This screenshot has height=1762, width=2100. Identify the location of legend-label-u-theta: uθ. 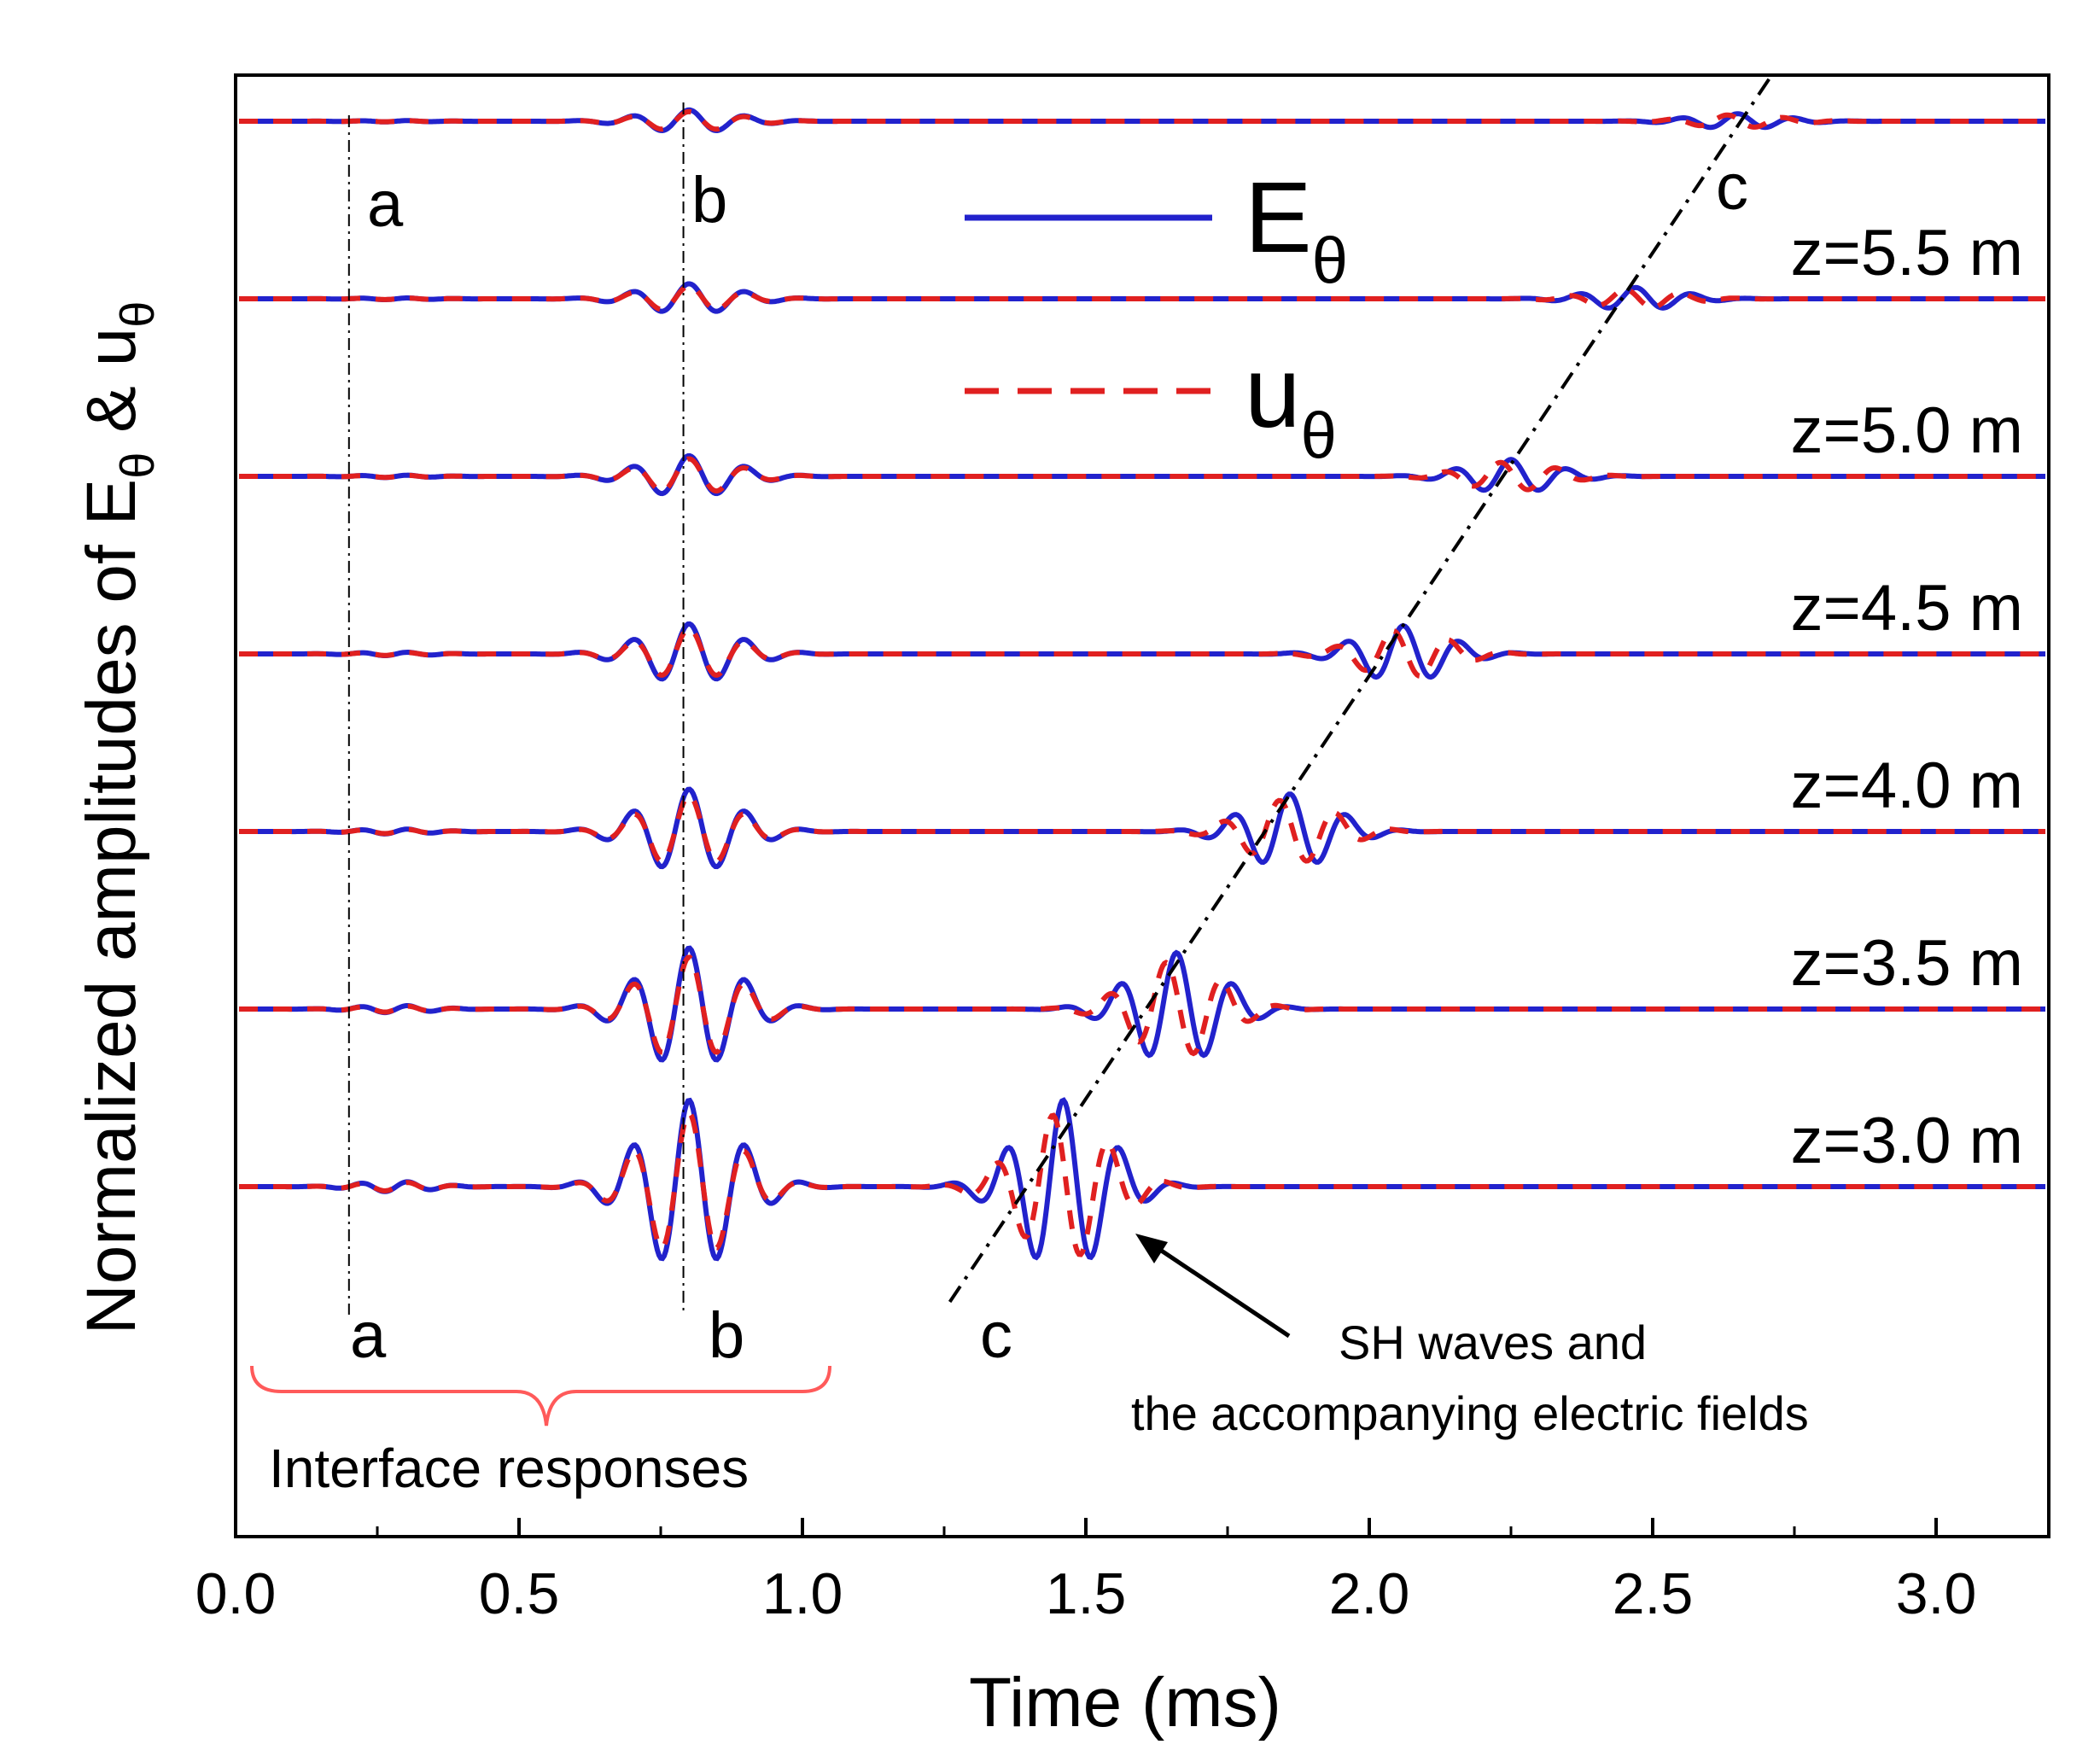
(1291, 404).